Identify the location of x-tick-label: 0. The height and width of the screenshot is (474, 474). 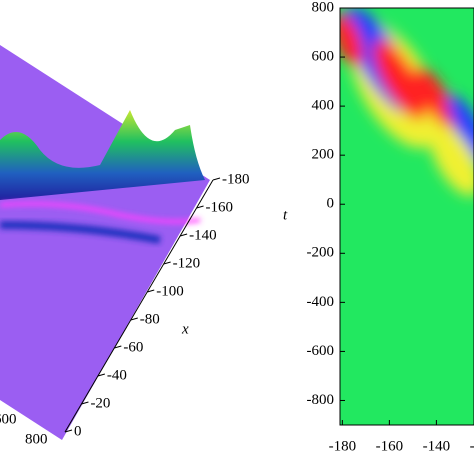
(78, 431).